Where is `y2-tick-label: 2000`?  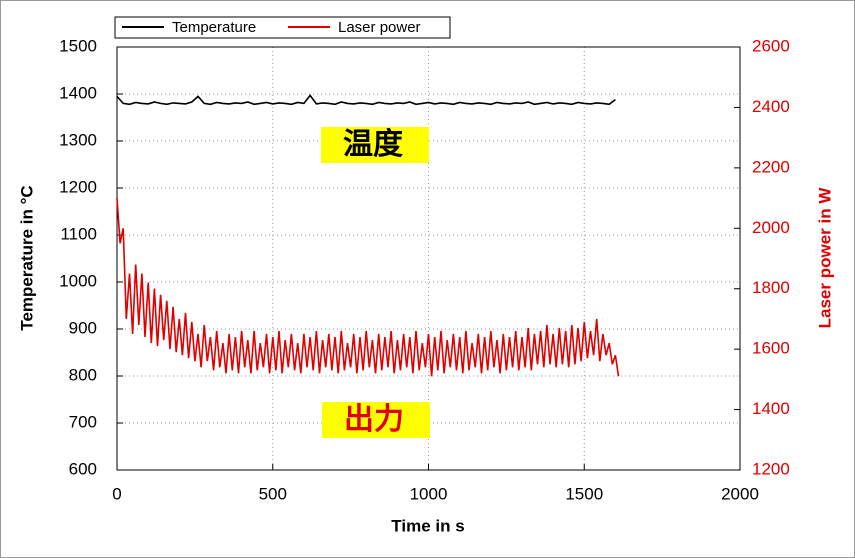
y2-tick-label: 2000 is located at coordinates (771, 227).